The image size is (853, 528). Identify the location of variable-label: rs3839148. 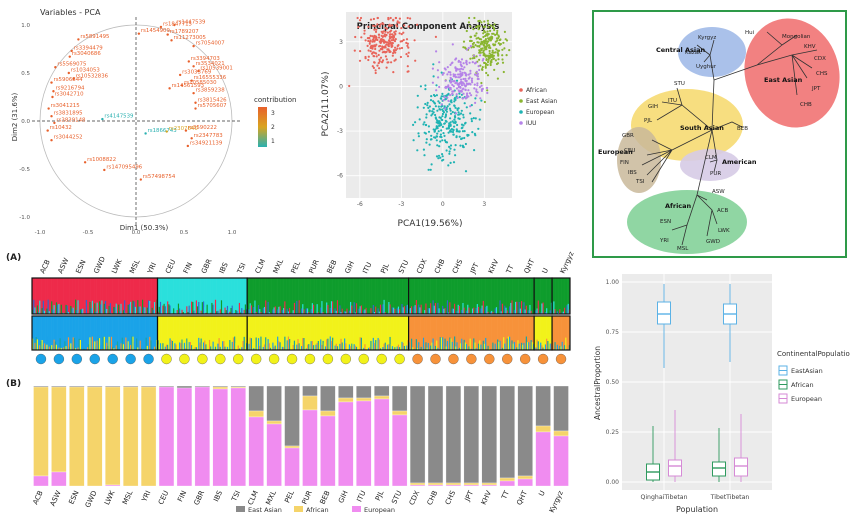
(71, 120).